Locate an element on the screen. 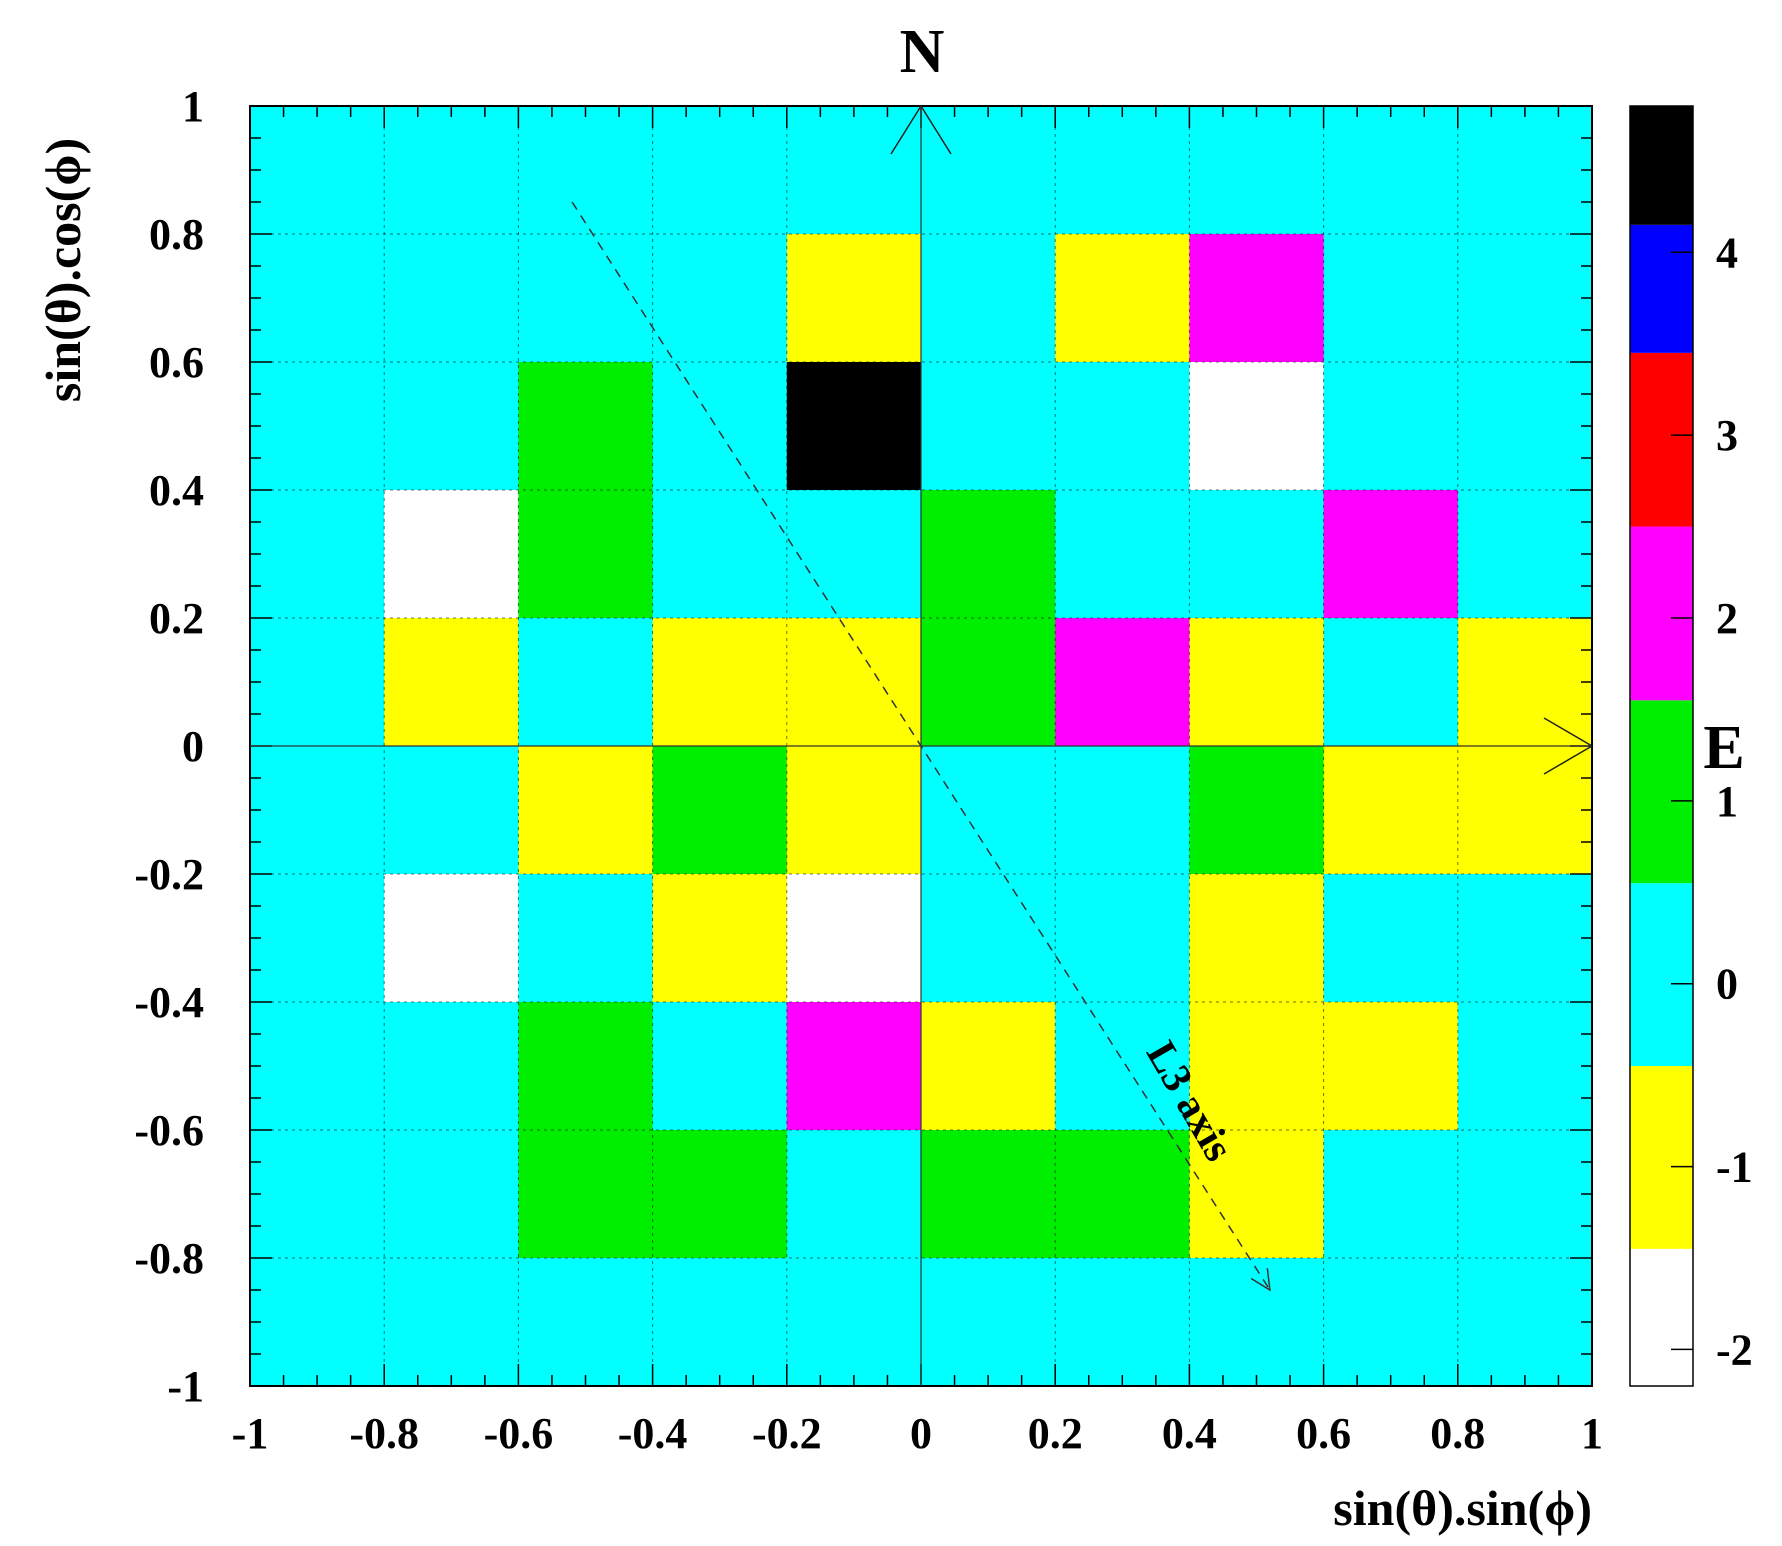 Image resolution: width=1782 pixels, height=1546 pixels. x-tick-label: -0.4 is located at coordinates (653, 1433).